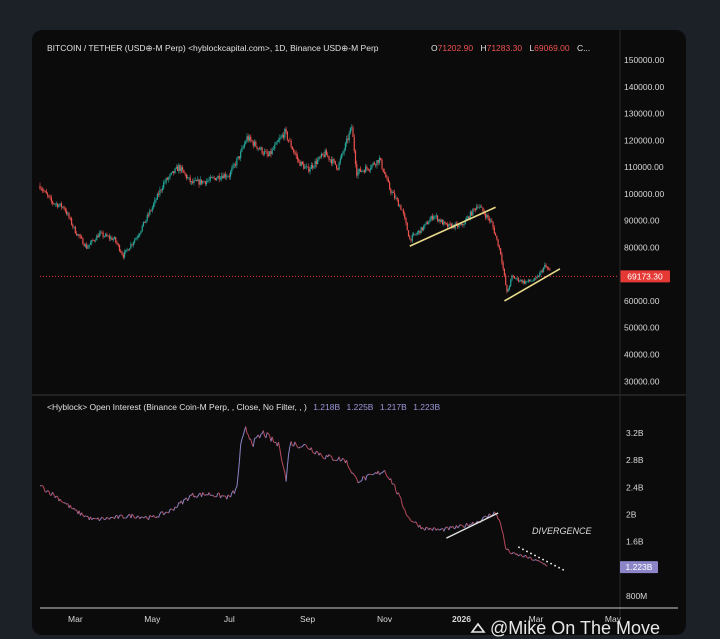 Image resolution: width=720 pixels, height=639 pixels. Describe the element at coordinates (552, 48) in the screenshot. I see `low-value: 69069.00` at that location.